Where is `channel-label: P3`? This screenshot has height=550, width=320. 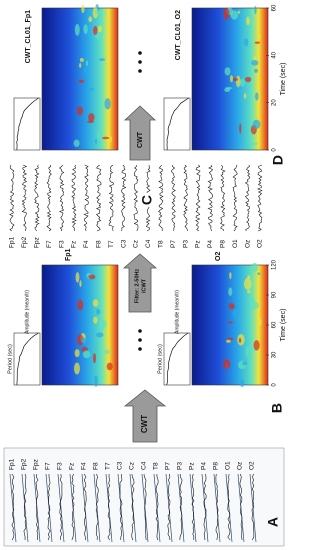 channel-label: P3 is located at coordinates (185, 244).